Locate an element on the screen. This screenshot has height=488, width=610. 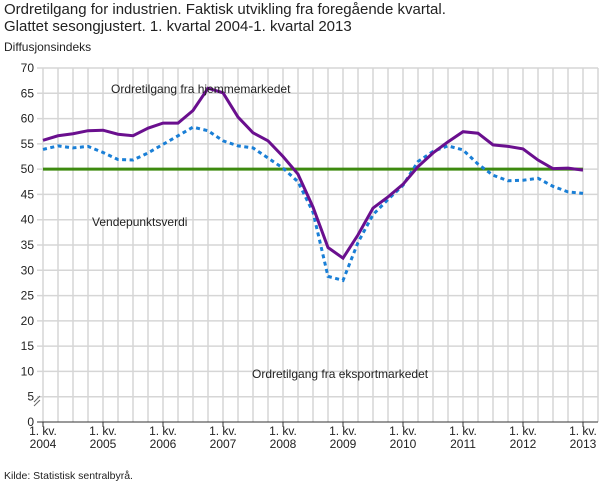
y-tick-label: 25 is located at coordinates (28, 296).